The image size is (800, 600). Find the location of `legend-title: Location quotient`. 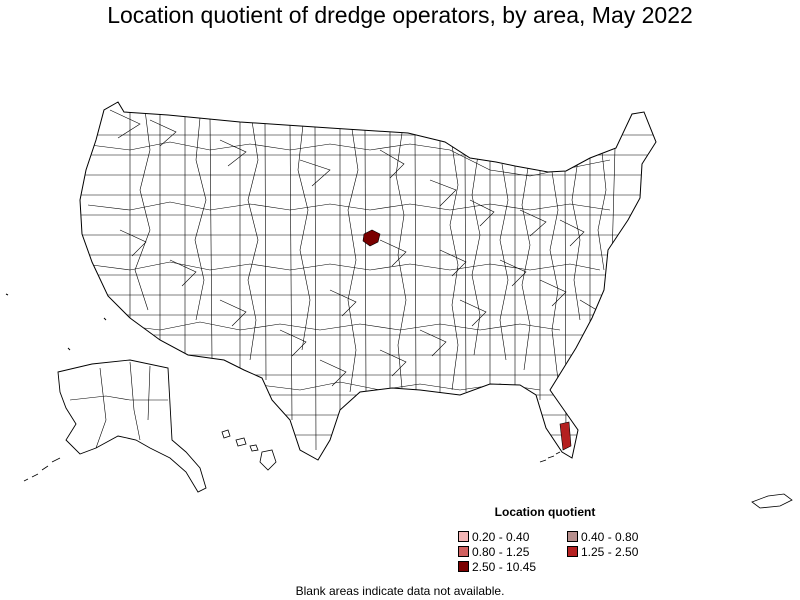

legend-title: Location quotient is located at coordinates (545, 512).